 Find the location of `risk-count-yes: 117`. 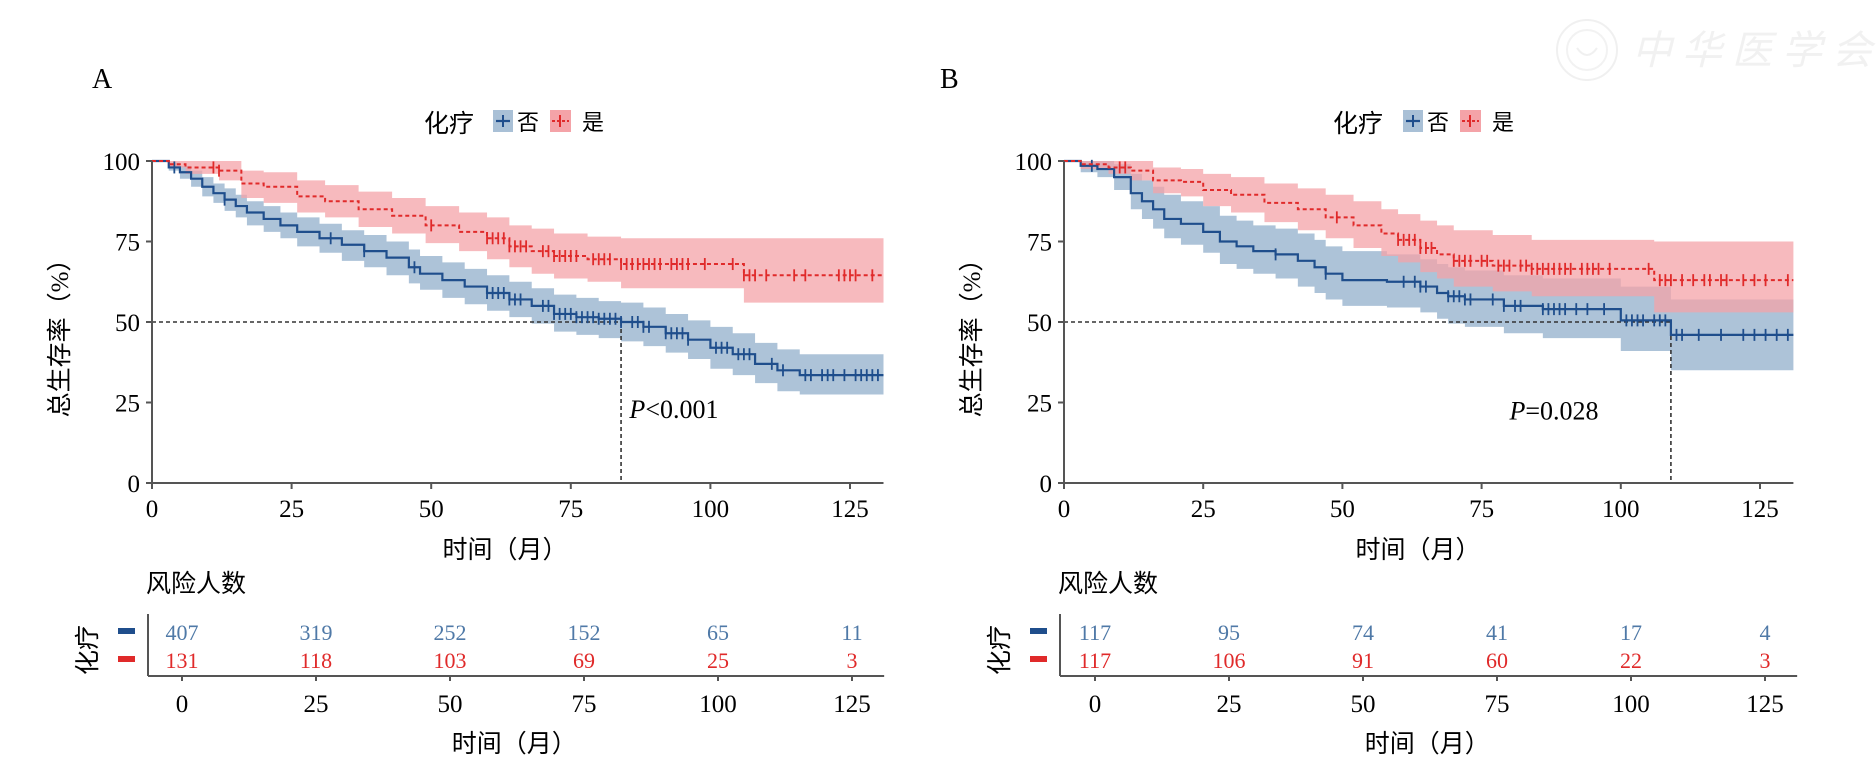

risk-count-yes: 117 is located at coordinates (1095, 660).